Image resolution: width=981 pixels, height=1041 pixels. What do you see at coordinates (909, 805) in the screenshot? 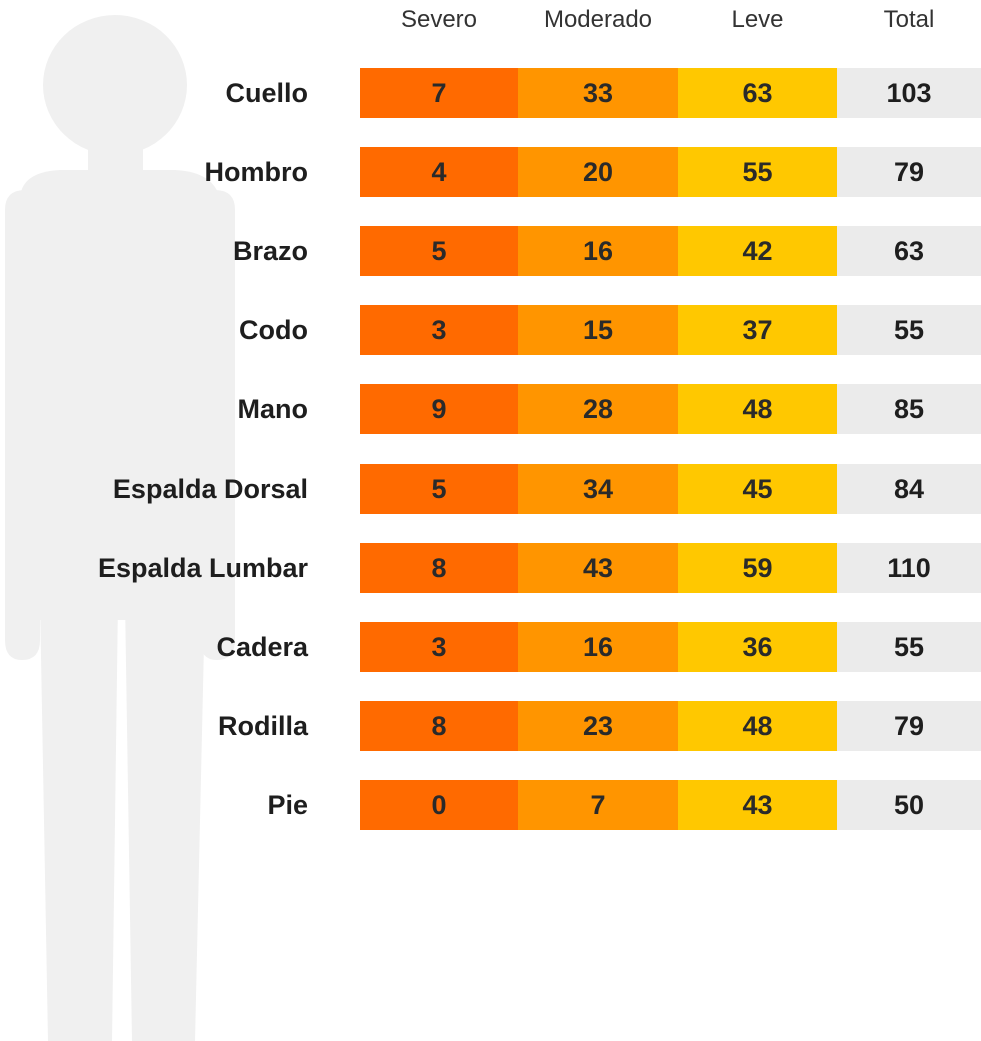
I see `cell-total: 50` at bounding box center [909, 805].